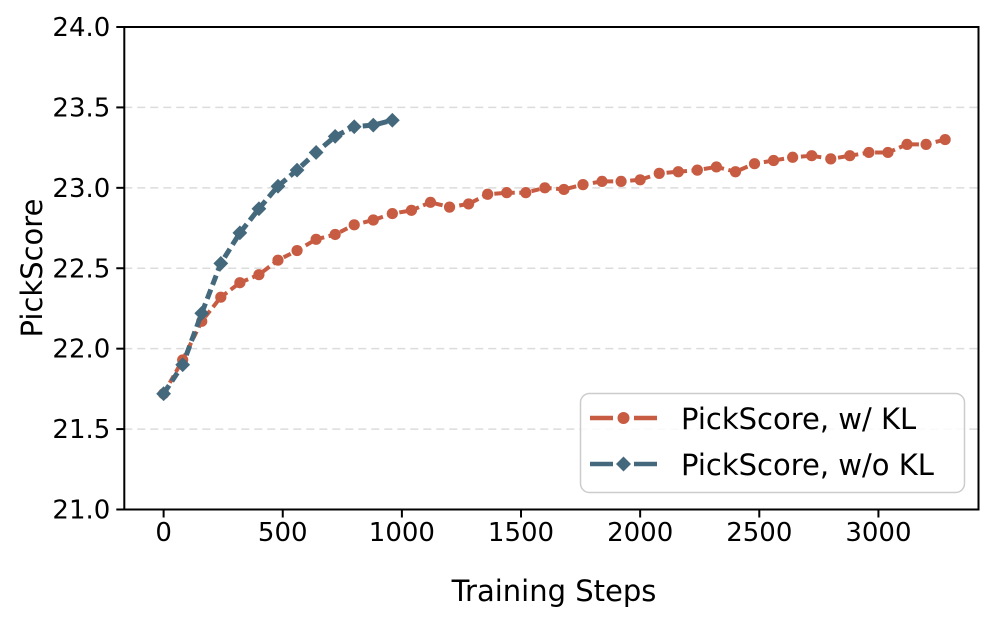 The height and width of the screenshot is (623, 997). Describe the element at coordinates (554, 591) in the screenshot. I see `x-axis-label: Training Steps` at that location.